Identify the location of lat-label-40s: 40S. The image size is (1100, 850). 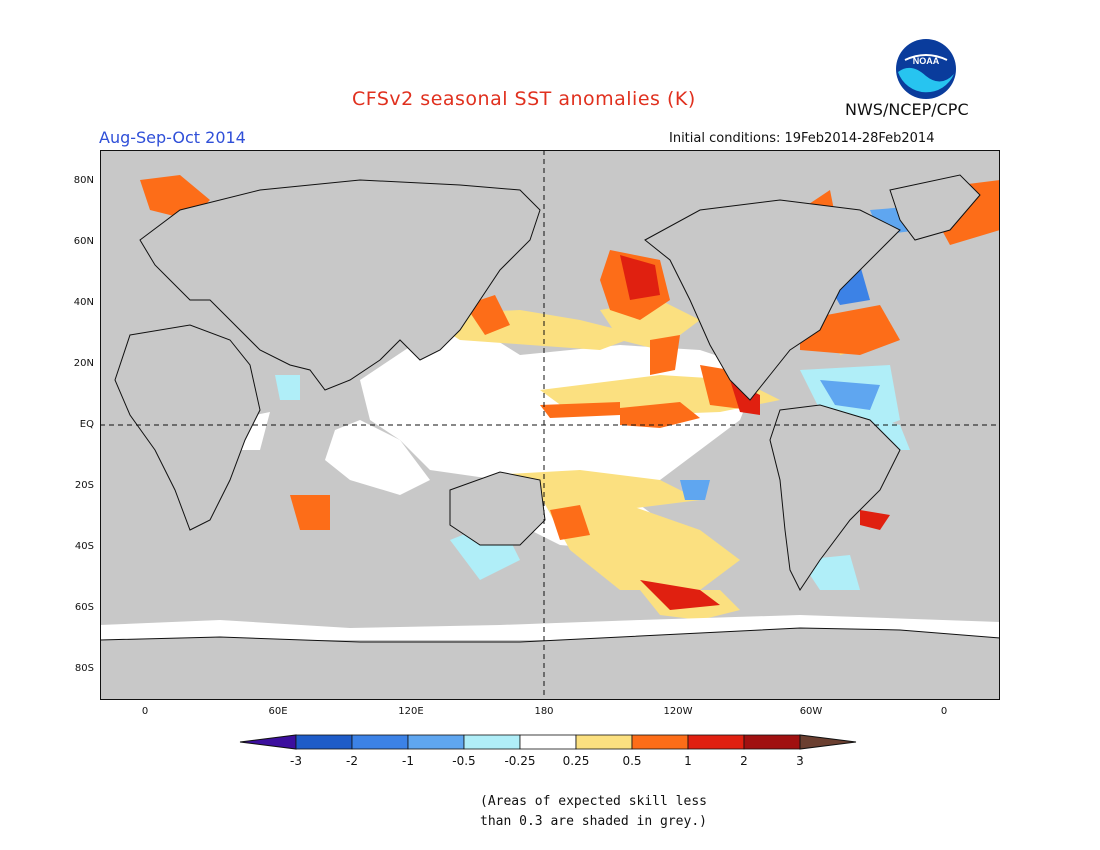
(84, 546).